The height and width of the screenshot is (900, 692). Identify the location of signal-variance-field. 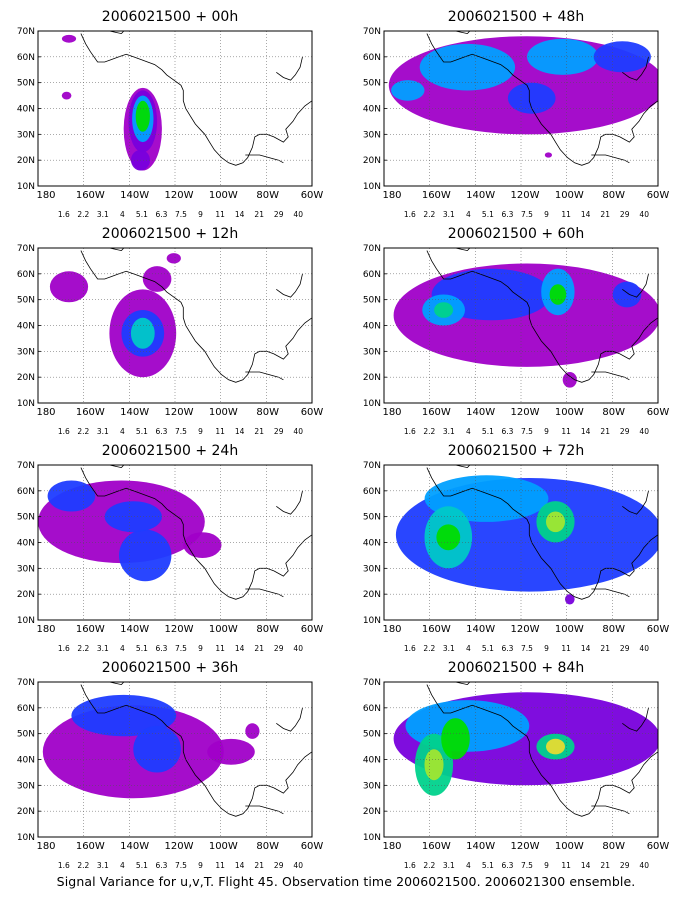
(180, 315).